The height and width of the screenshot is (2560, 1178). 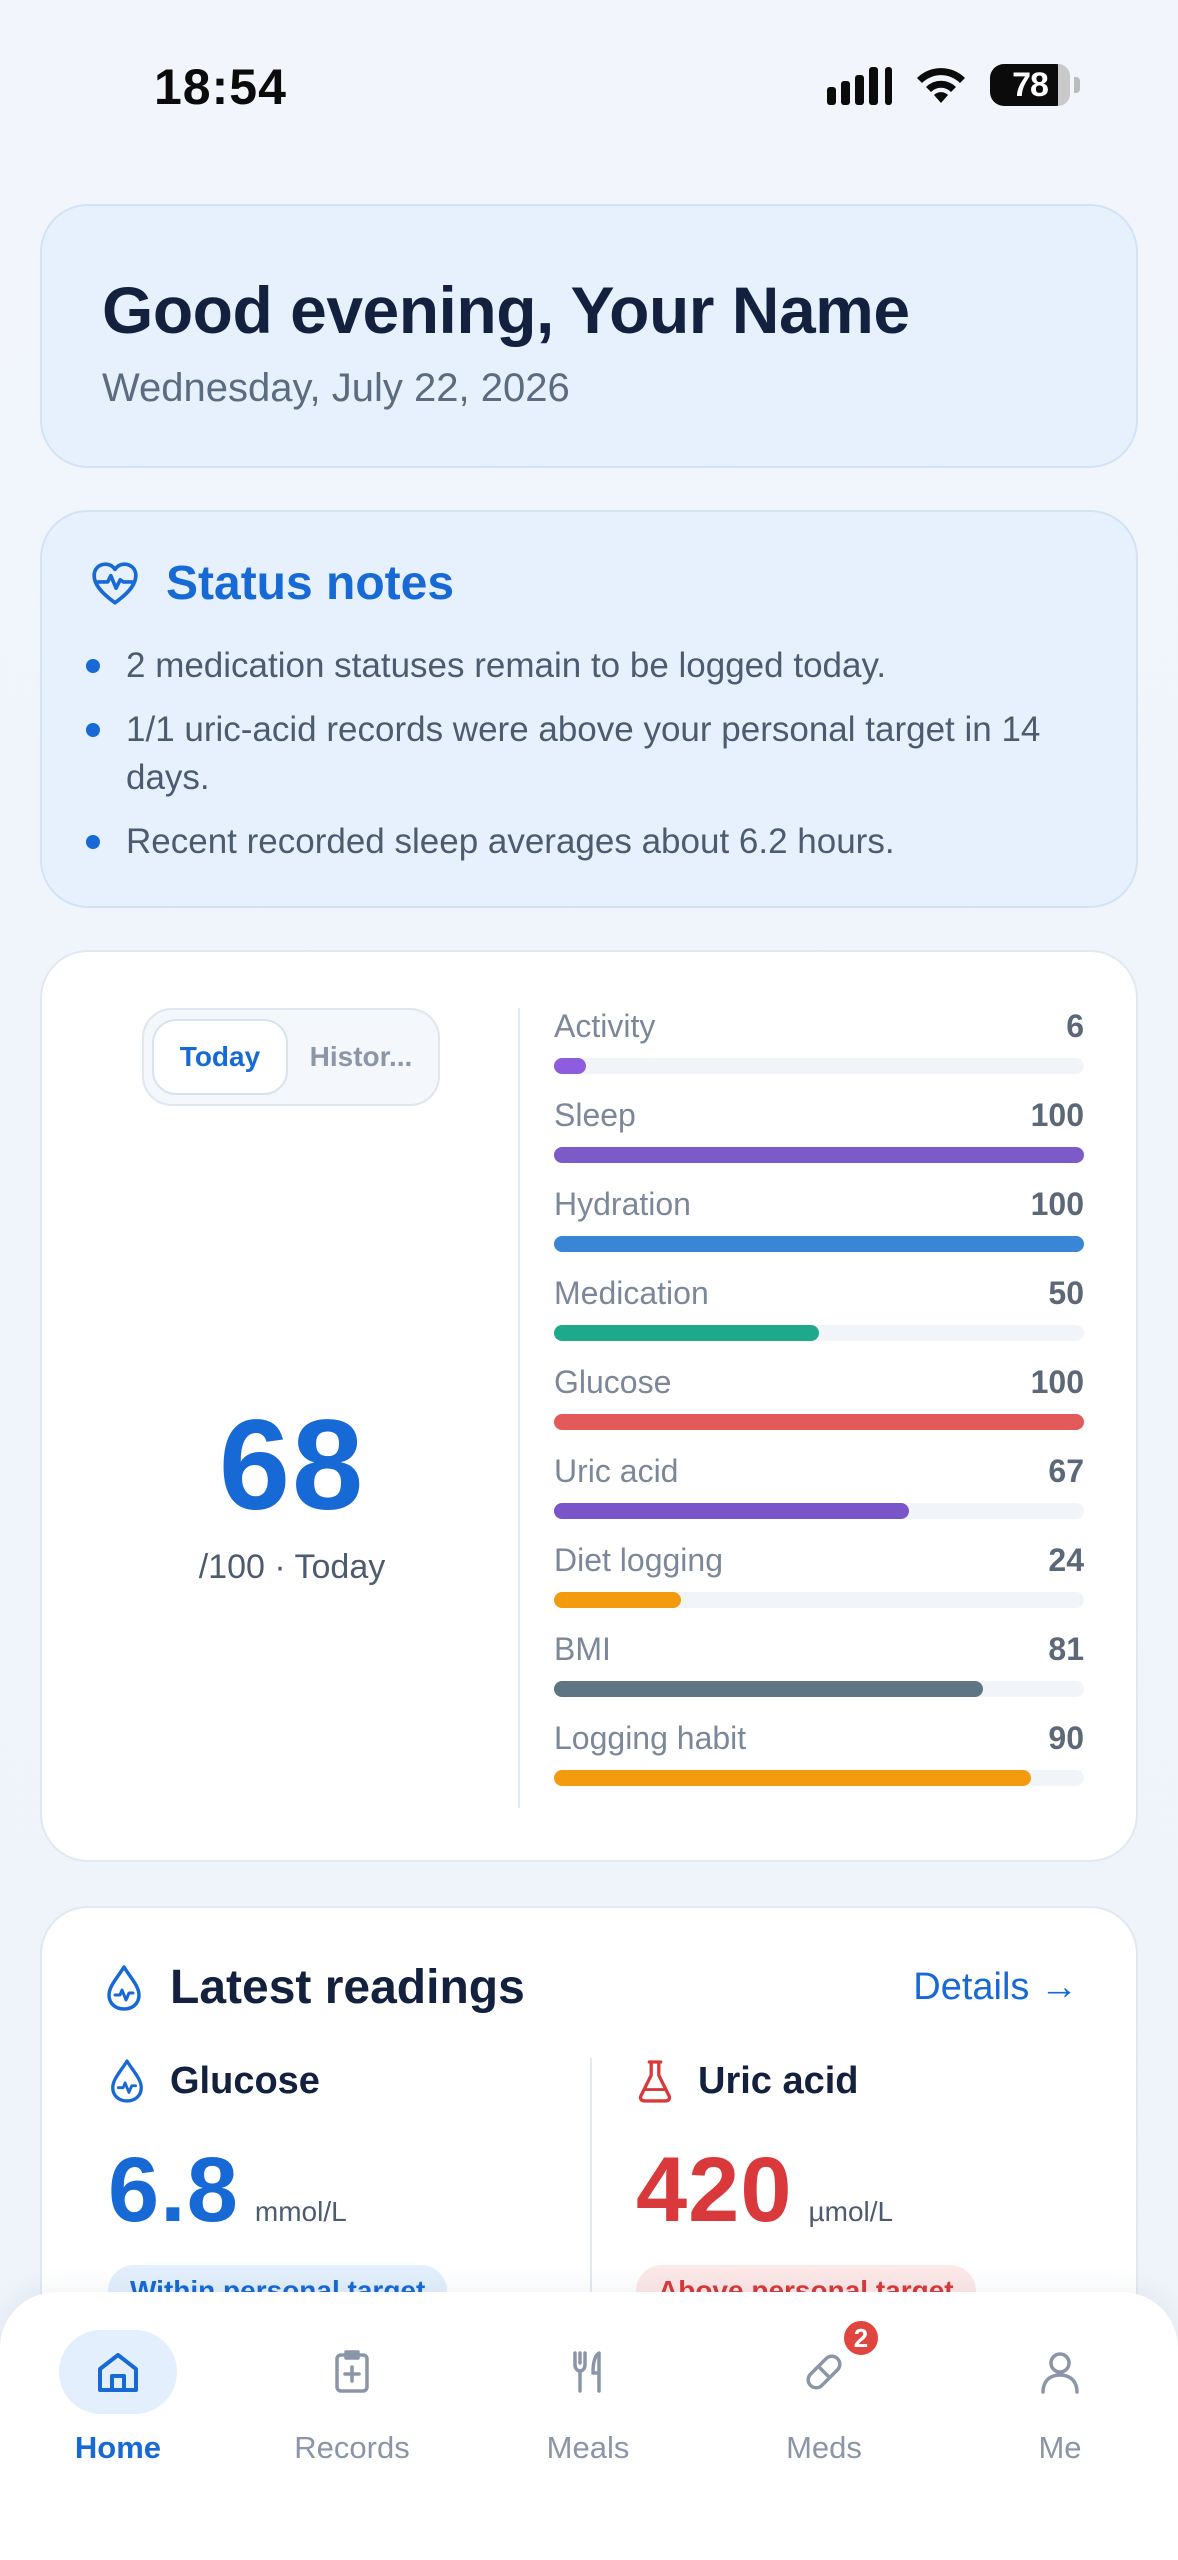 I want to click on metric-name: Logging habit, so click(x=650, y=1738).